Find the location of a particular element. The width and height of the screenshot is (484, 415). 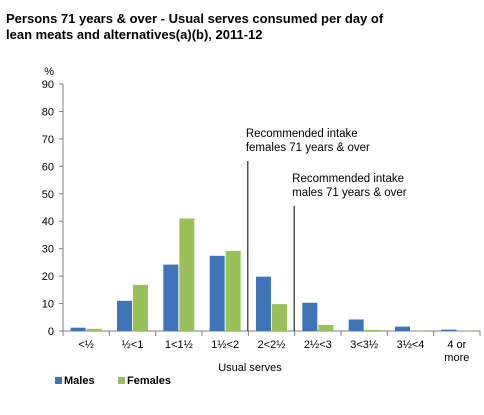

x-tick-label-4-or-more-line1: 4 or is located at coordinates (456, 345).